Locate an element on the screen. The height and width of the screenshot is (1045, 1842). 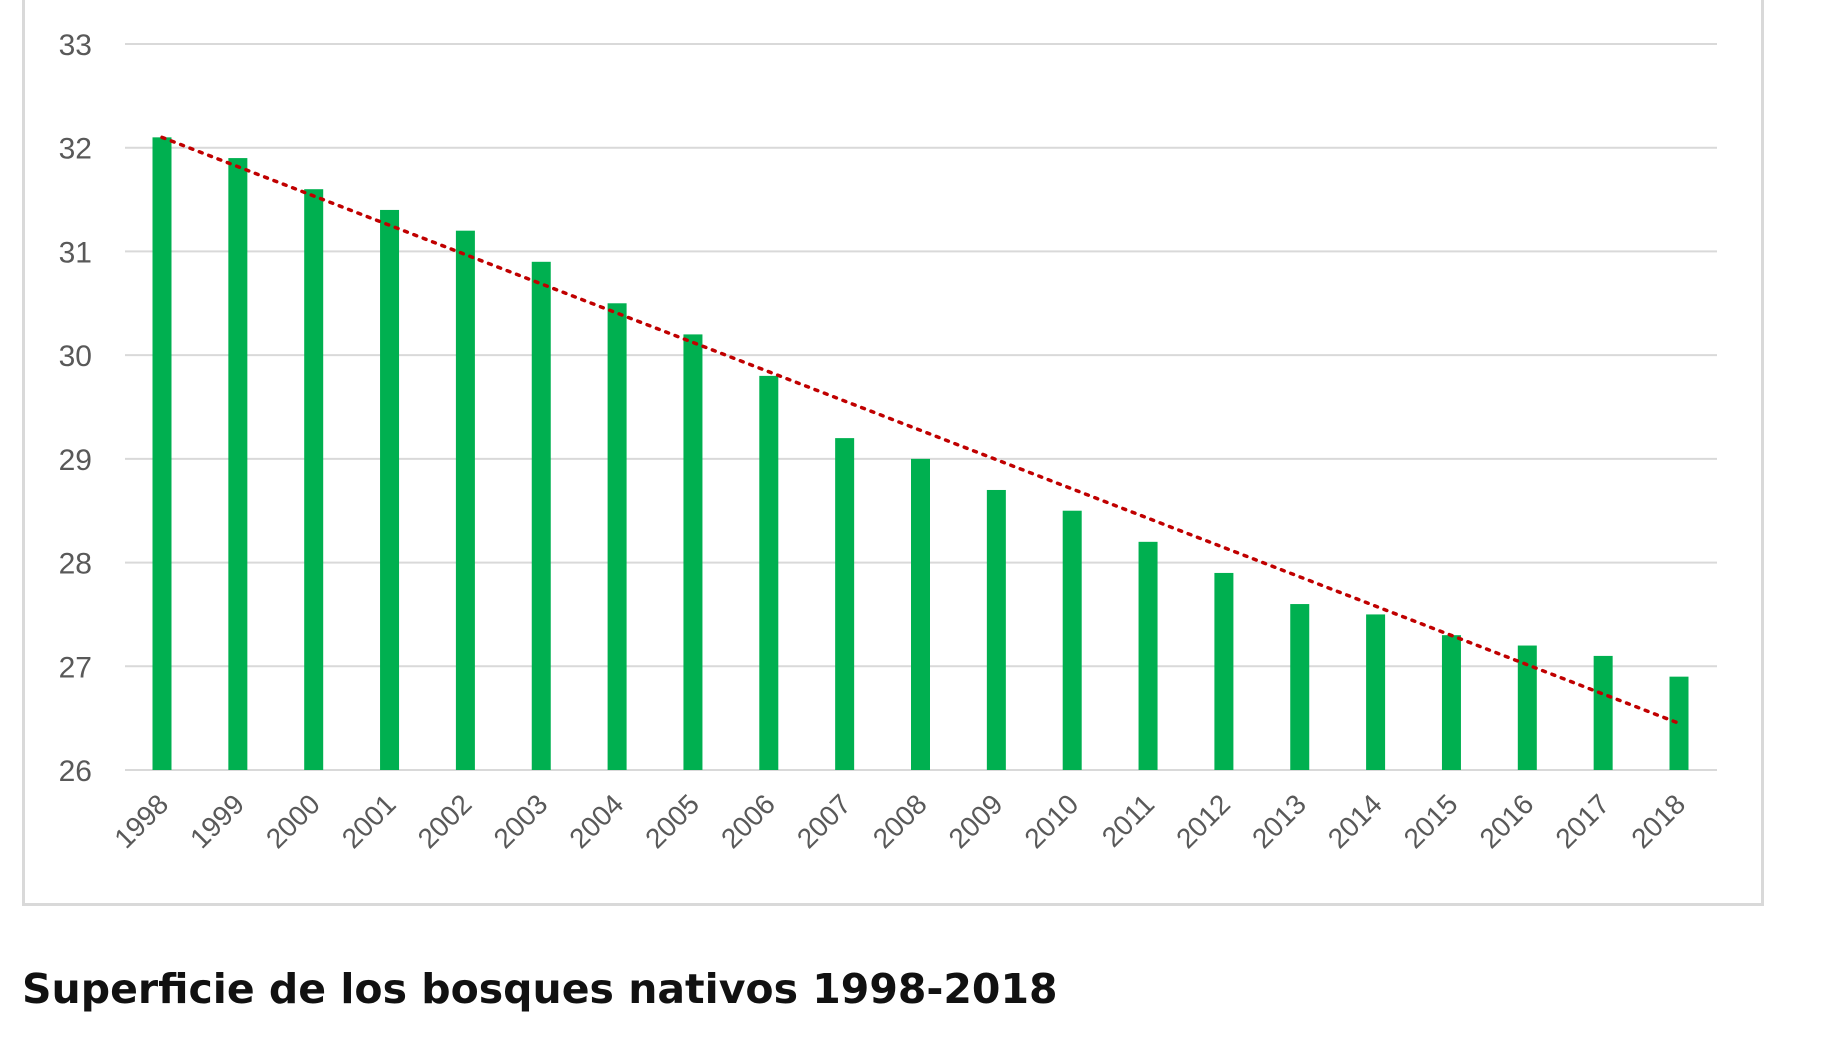
bar-2012 is located at coordinates (1224, 671).